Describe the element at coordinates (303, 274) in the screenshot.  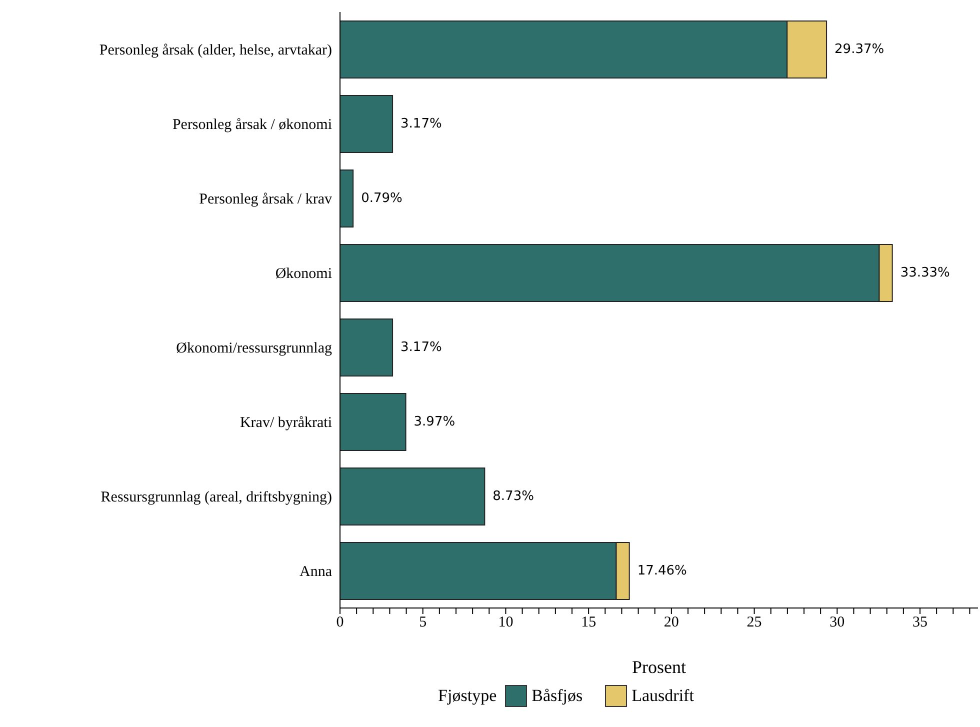
I see `y-tick-label: Økonomi` at that location.